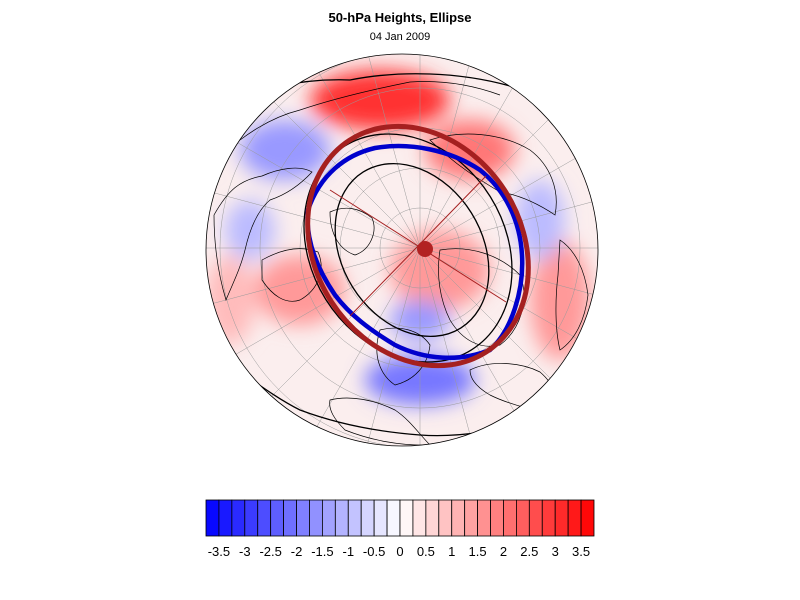  Describe the element at coordinates (270, 551) in the screenshot. I see `colorbar-tick-label: -2.5` at that location.